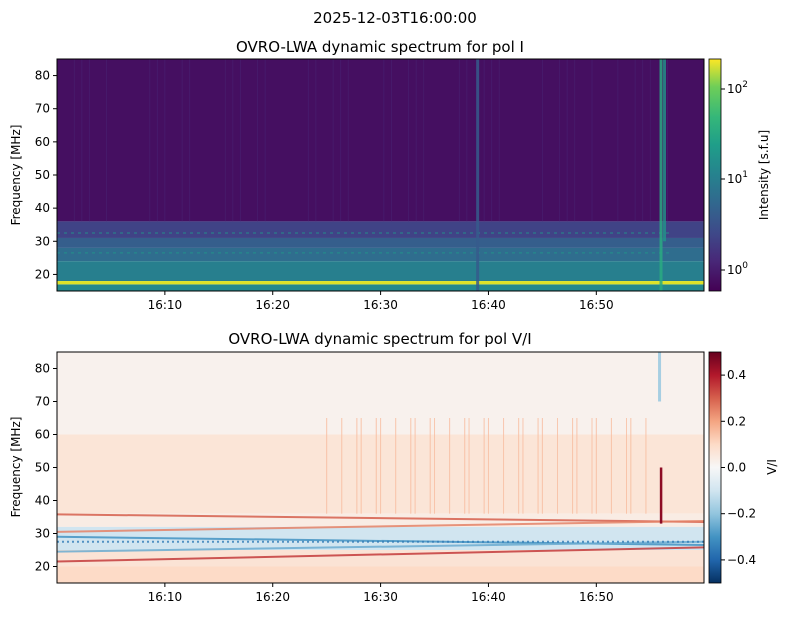 This screenshot has height=617, width=790. What do you see at coordinates (741, 560) in the screenshot?
I see `colorbar-tick-label: −0.4` at bounding box center [741, 560].